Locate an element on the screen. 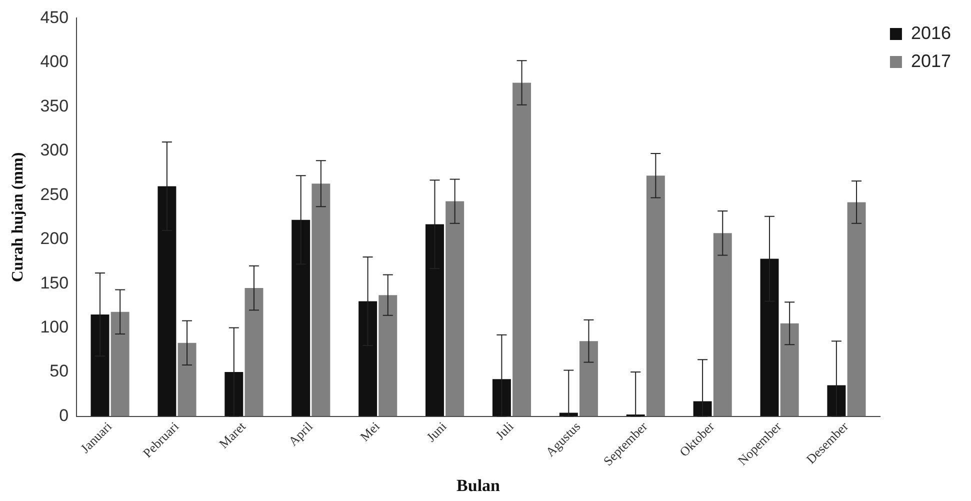  x-tick-label: Juni is located at coordinates (436, 431).